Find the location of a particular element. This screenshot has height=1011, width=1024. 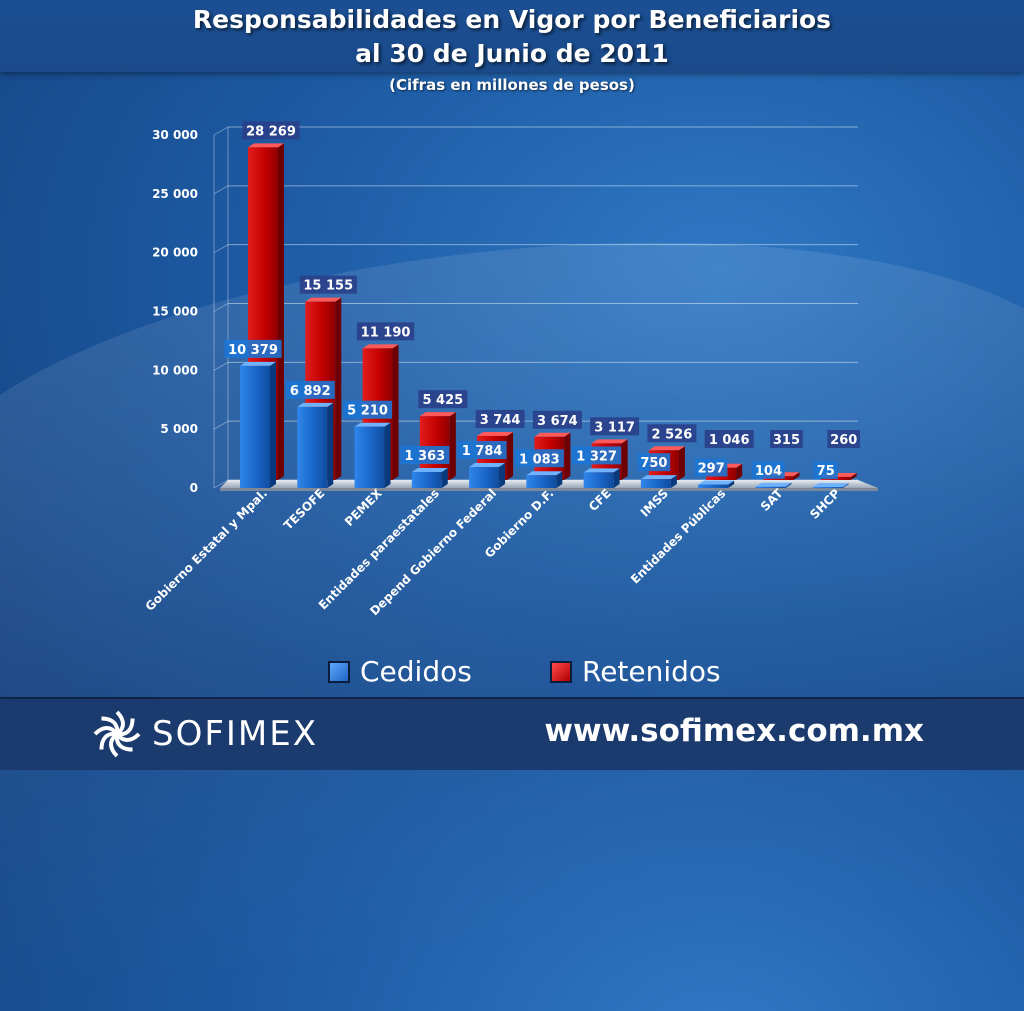

data-label-cedidos: 1 327 is located at coordinates (596, 456).